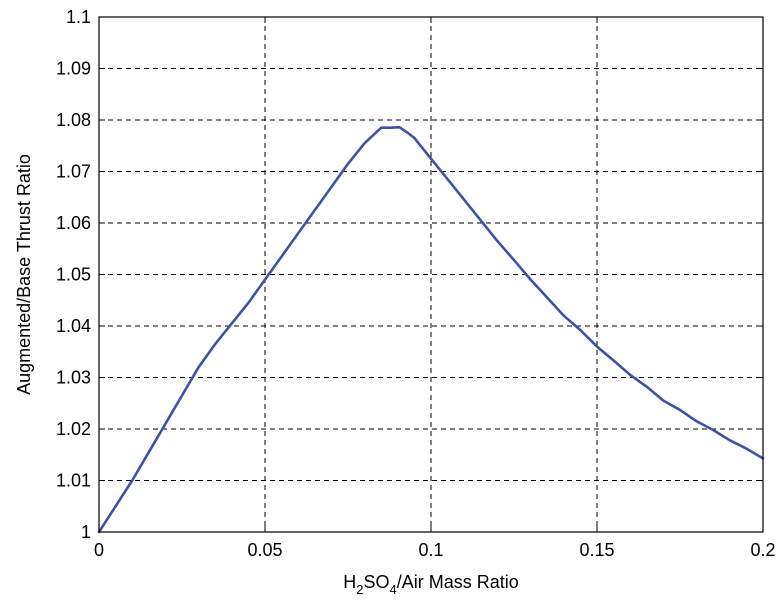  What do you see at coordinates (596, 550) in the screenshot?
I see `x-tick-label: 0.15` at bounding box center [596, 550].